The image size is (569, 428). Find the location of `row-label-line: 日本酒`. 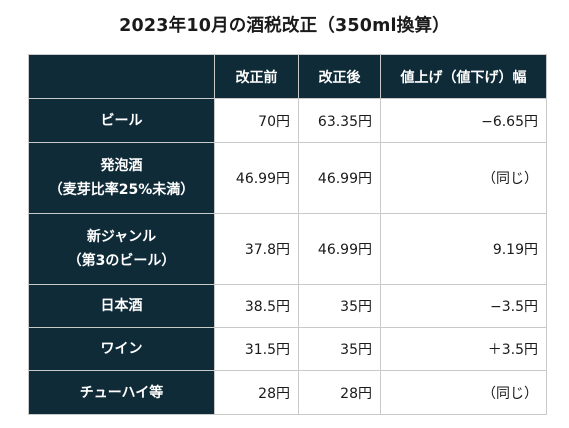

row-label-line: 日本酒 is located at coordinates (121, 306).